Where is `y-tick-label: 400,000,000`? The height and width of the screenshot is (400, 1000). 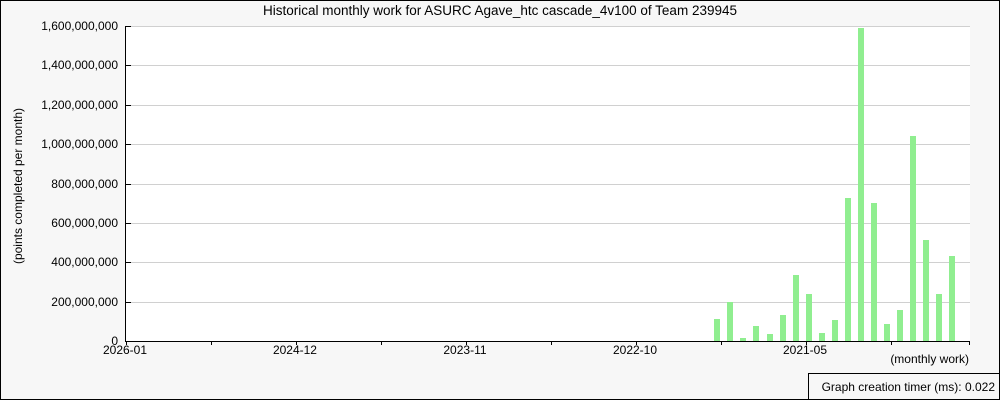 y-tick-label: 400,000,000 is located at coordinates (84, 262).